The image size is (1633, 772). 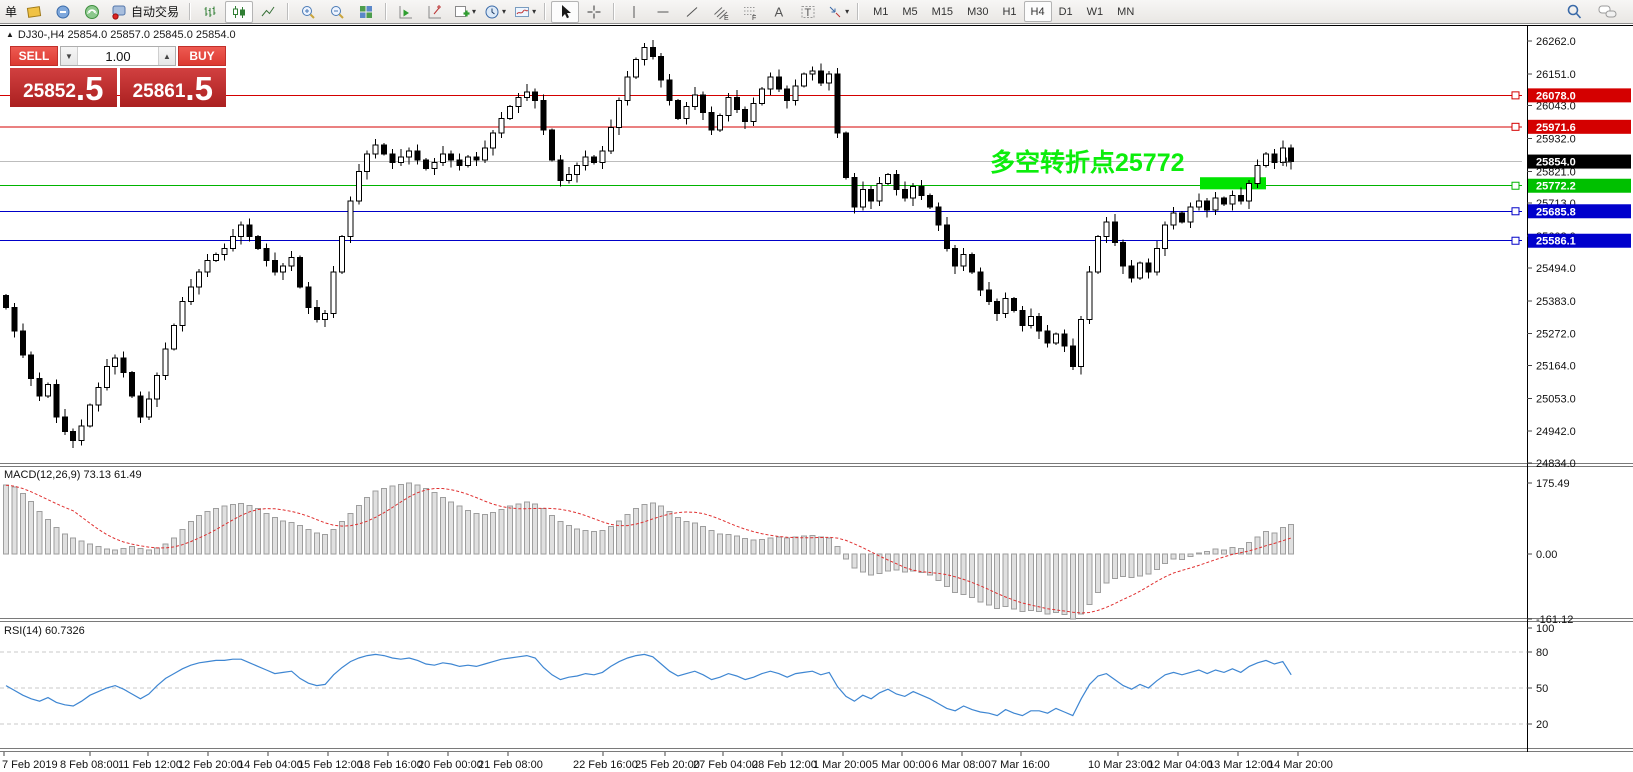 I want to click on svg-text: 25586.1, so click(x=1556, y=242).